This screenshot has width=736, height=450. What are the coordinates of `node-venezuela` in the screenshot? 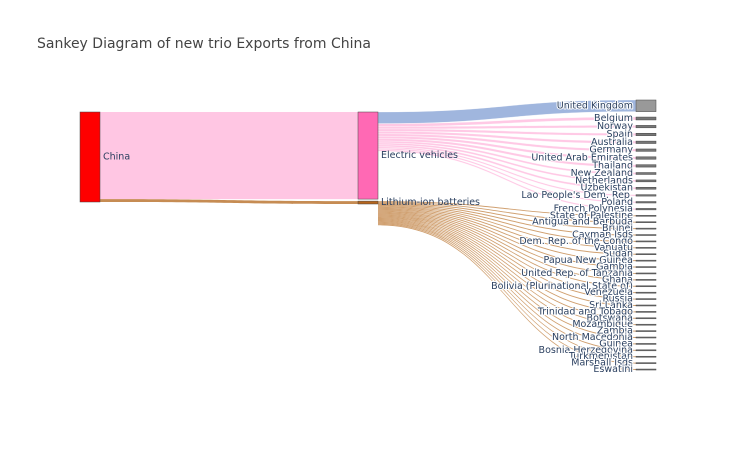 It's located at (646, 292).